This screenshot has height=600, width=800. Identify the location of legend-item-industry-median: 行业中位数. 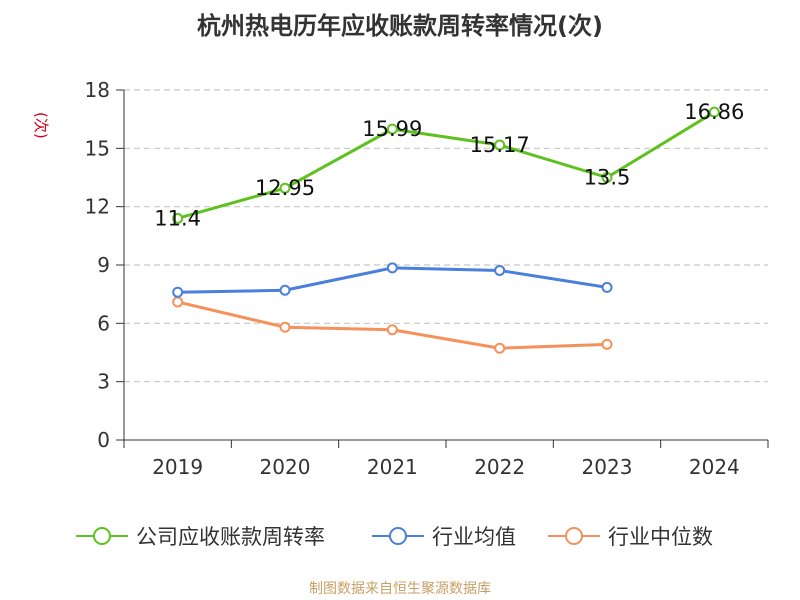
(630, 536).